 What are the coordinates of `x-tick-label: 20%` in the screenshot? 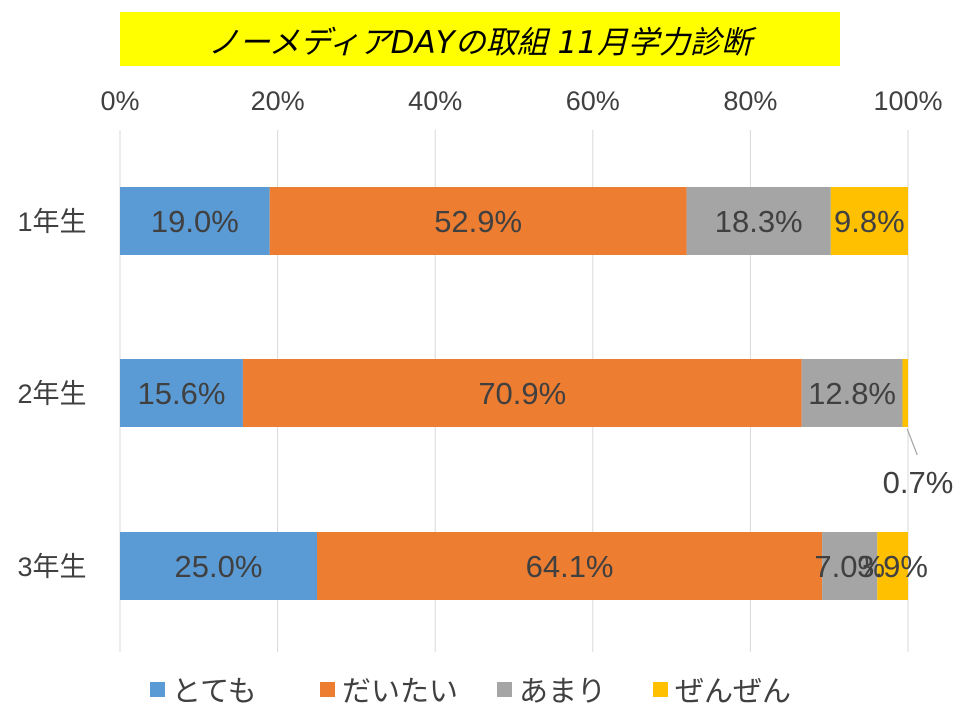 It's located at (278, 101).